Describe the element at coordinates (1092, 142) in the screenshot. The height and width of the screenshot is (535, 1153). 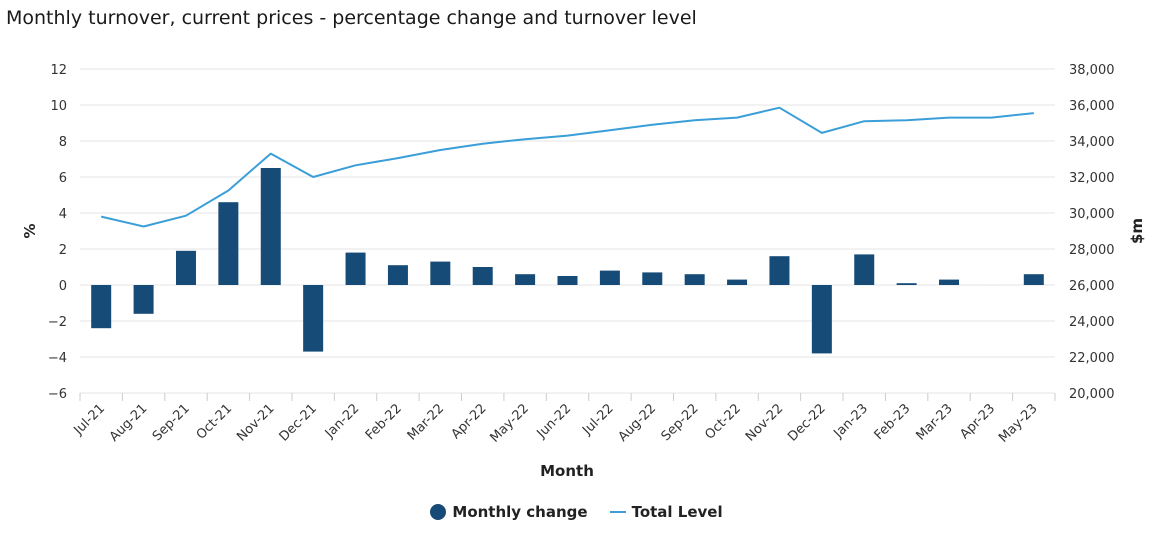
I see `y-tick-label-right: 34,000` at that location.